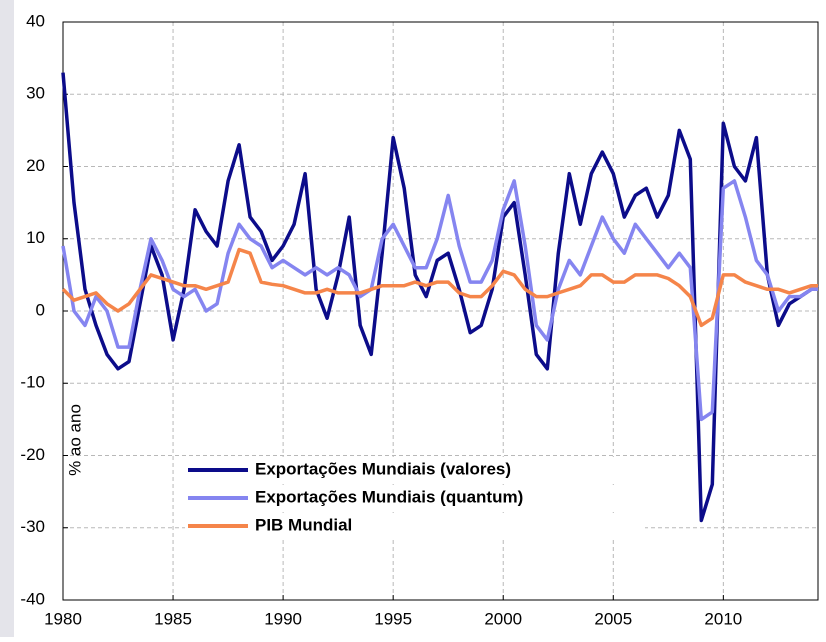 This screenshot has width=826, height=642. What do you see at coordinates (723, 618) in the screenshot?
I see `x-tick-label: 2010` at bounding box center [723, 618].